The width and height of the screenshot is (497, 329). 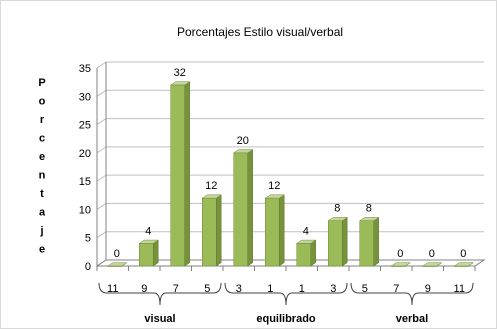 I want to click on y-tick-label: 5, so click(x=88, y=239).